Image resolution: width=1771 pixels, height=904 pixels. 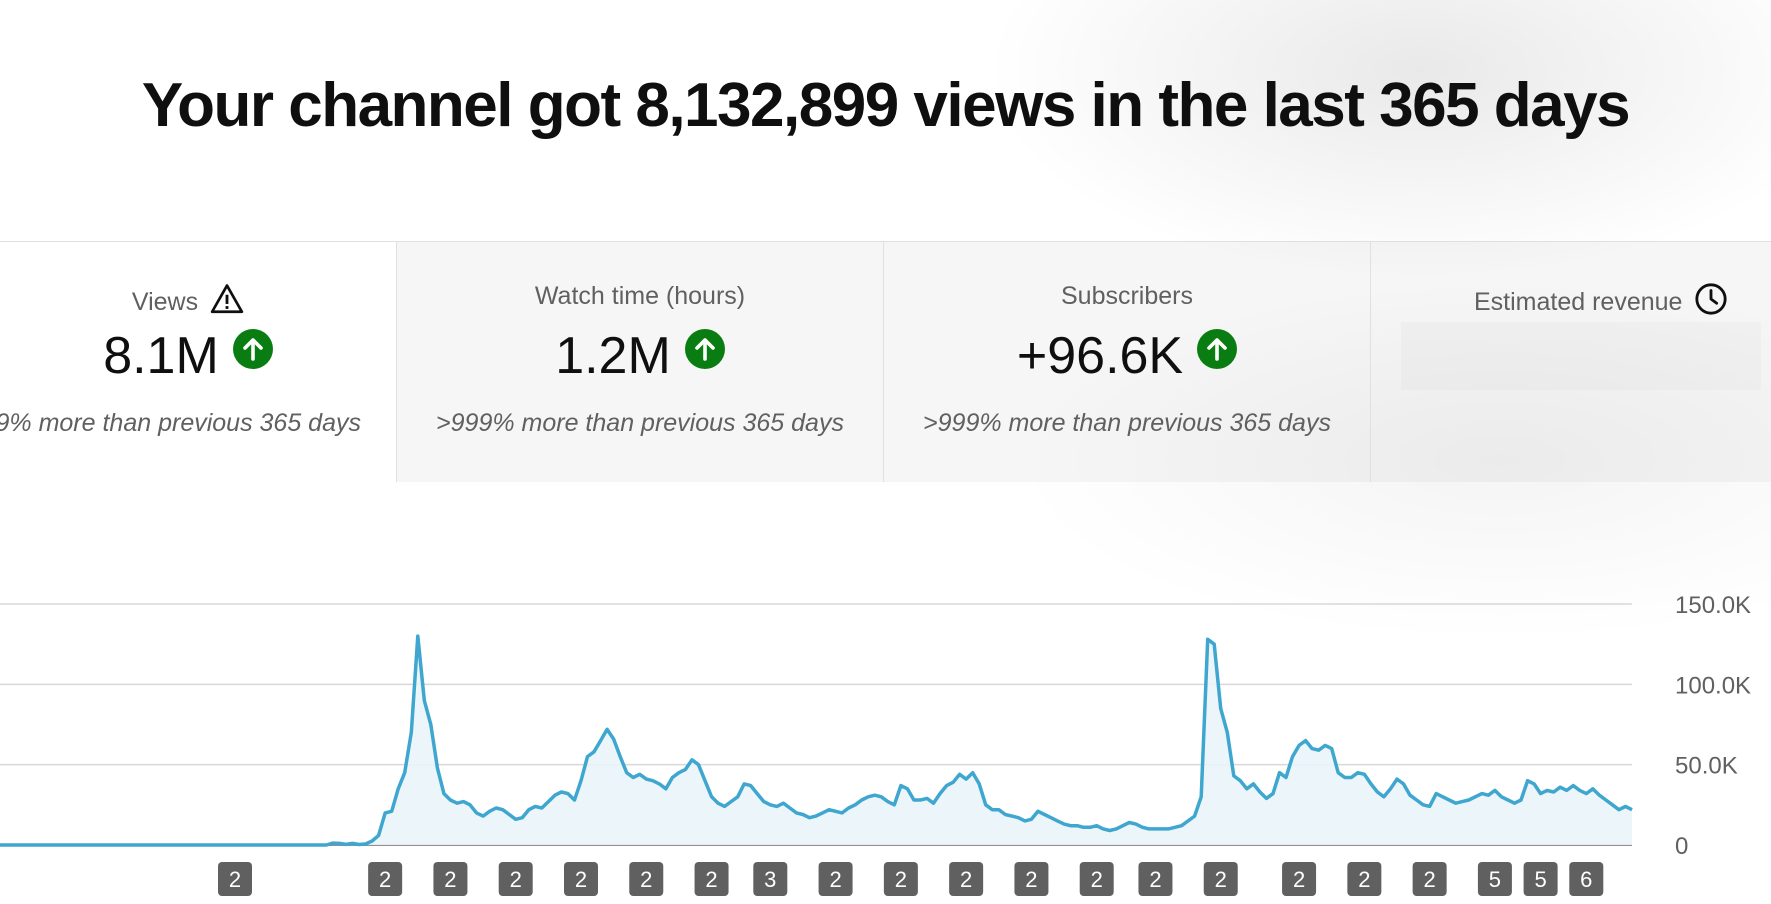 I want to click on revenue-title: Estimated revenue, so click(x=1578, y=302).